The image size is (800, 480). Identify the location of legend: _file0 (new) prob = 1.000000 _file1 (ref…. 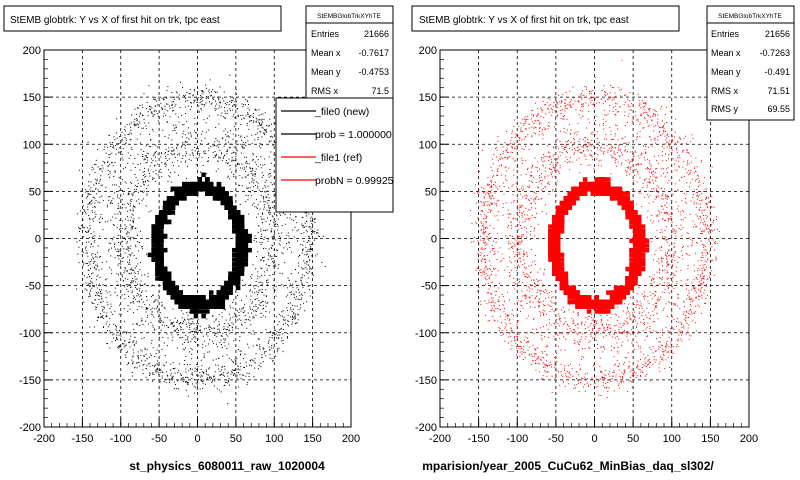
(334, 155).